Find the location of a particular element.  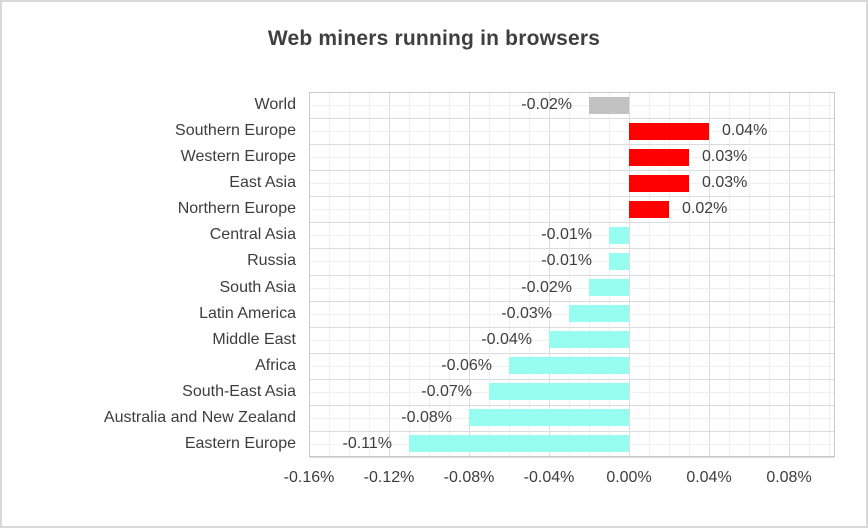

x-axis-tick-label: -0.08% is located at coordinates (469, 477).